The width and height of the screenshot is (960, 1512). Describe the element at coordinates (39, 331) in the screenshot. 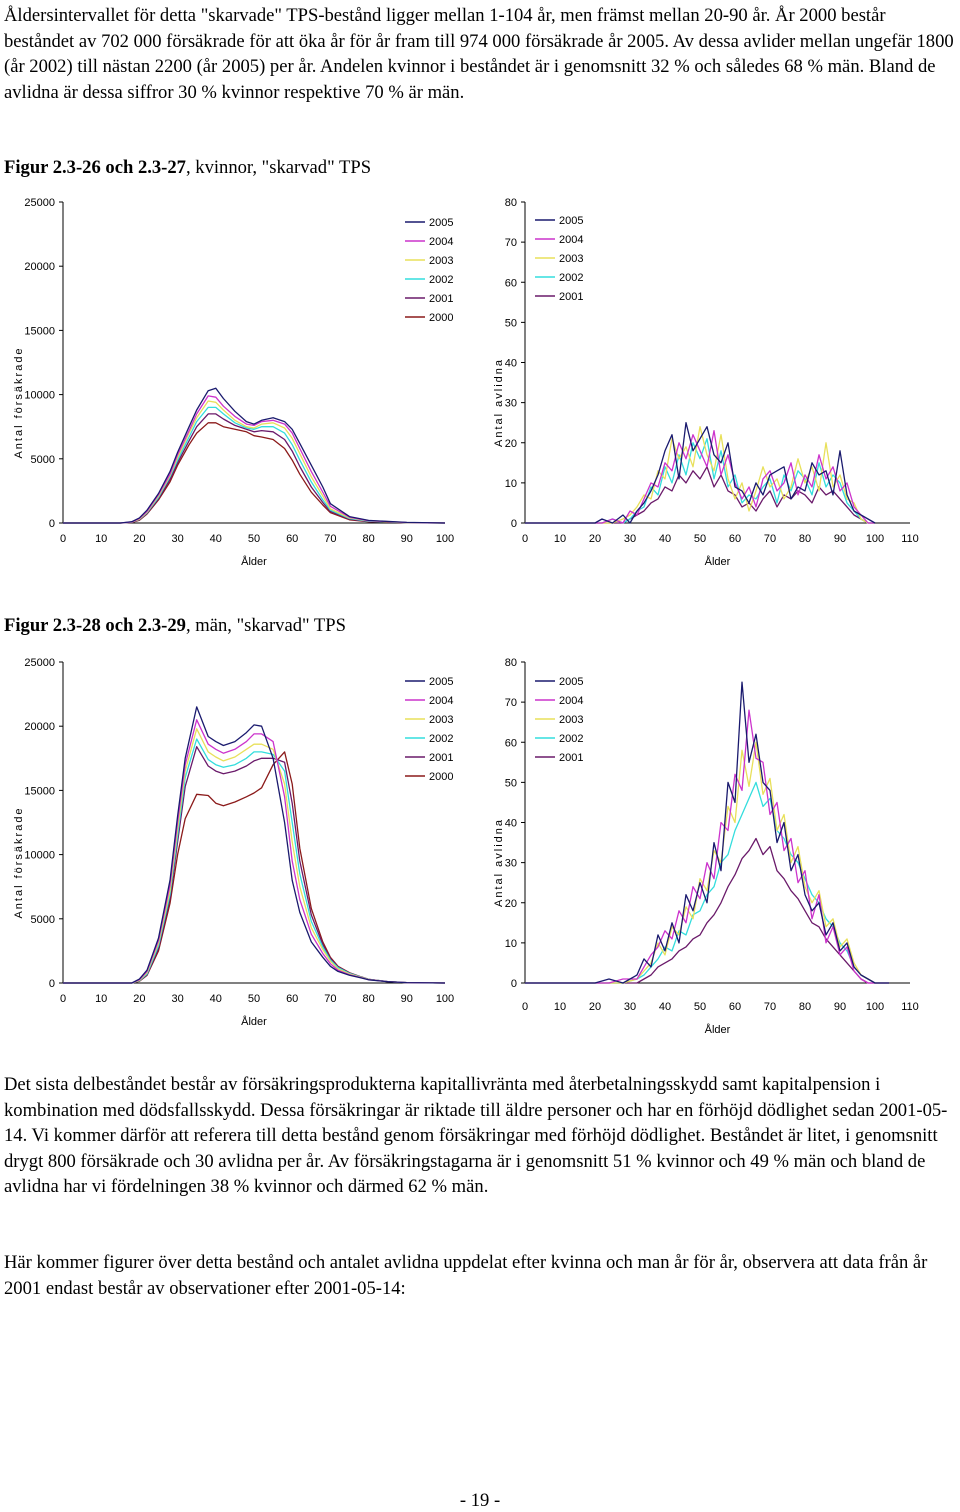

I see `women-insured-y-tick-label: 15000` at that location.